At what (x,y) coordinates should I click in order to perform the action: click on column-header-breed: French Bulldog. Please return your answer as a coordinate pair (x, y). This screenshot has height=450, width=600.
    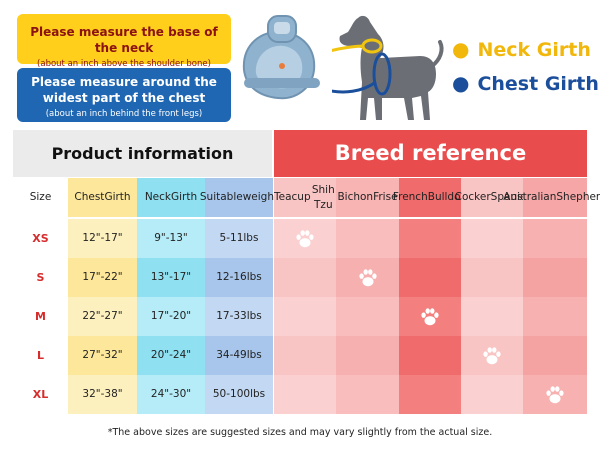
    Looking at the image, I should click on (430, 197).